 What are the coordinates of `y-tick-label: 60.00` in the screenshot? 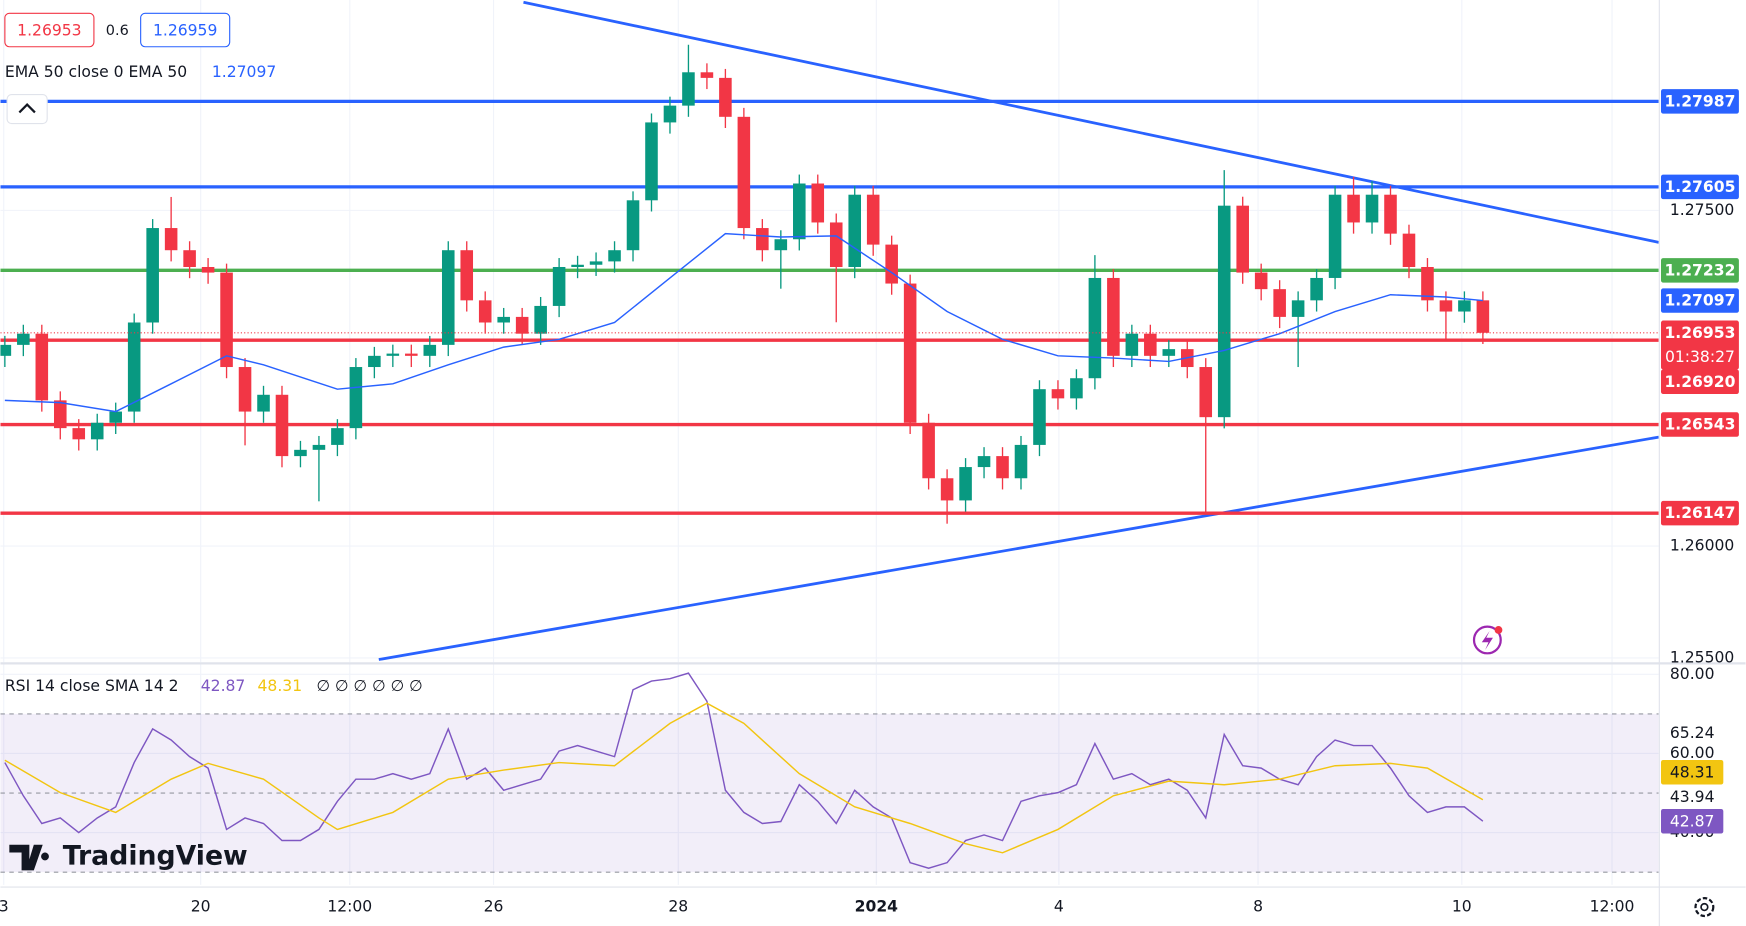 It's located at (1692, 753).